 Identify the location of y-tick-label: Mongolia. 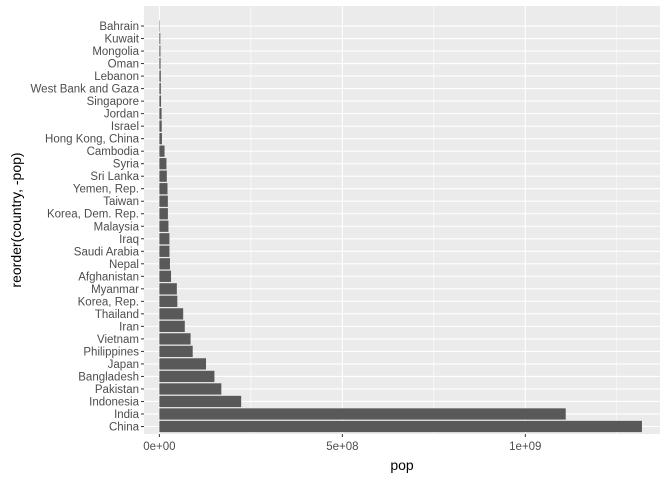
(115, 52).